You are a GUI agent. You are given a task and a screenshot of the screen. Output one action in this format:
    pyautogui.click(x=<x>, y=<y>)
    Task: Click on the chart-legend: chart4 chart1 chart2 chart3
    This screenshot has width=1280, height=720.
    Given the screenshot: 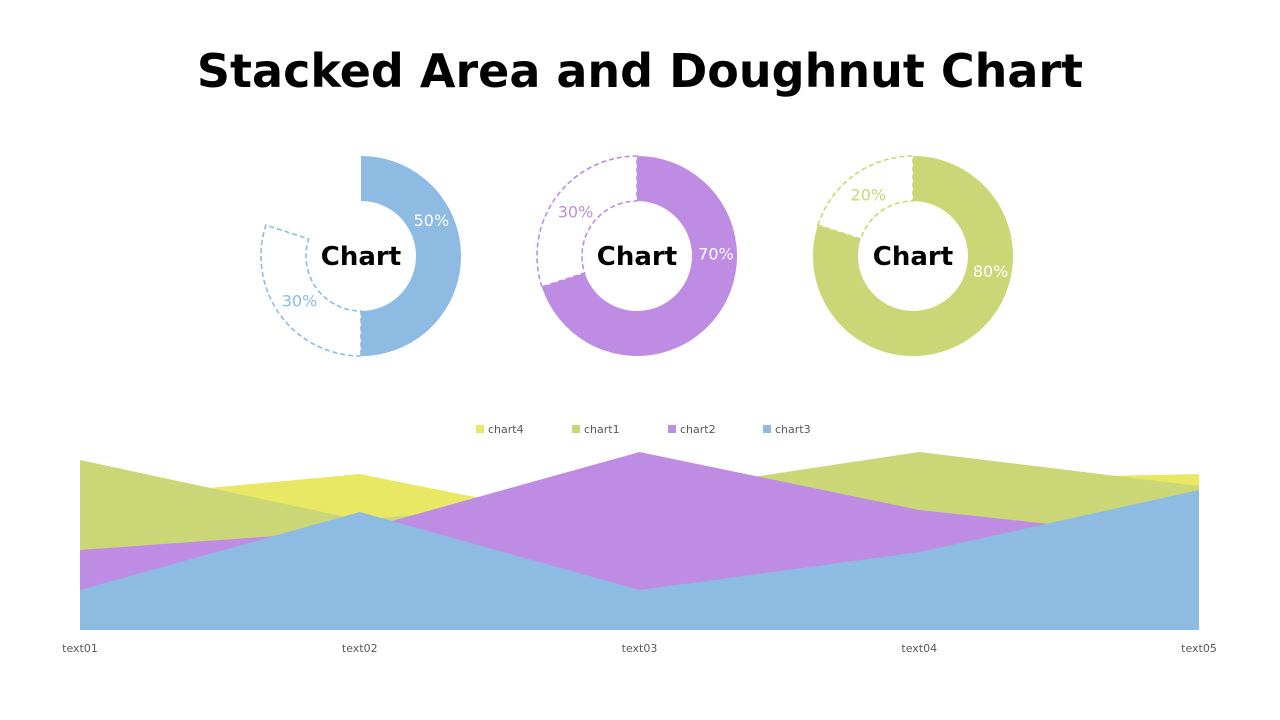 What is the action you would take?
    pyautogui.click(x=643, y=429)
    